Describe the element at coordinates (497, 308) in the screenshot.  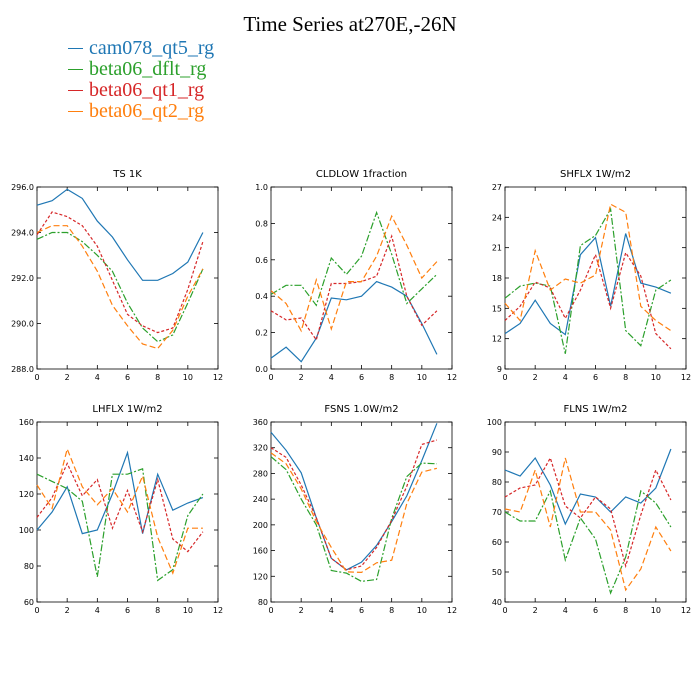
I see `y-tick-label: 15` at that location.